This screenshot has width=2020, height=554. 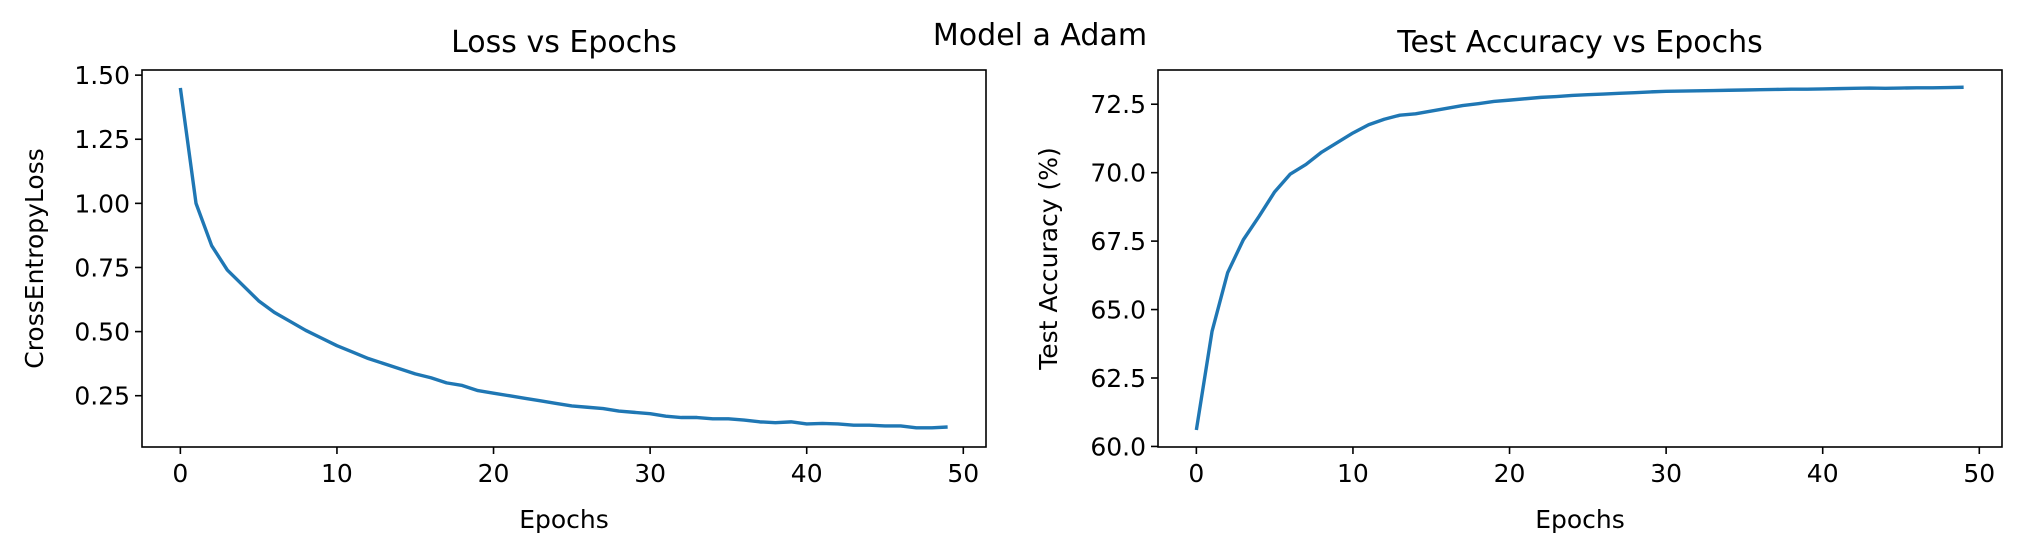 What do you see at coordinates (1353, 473) in the screenshot?
I see `accuracy-x-tick-label: 10` at bounding box center [1353, 473].